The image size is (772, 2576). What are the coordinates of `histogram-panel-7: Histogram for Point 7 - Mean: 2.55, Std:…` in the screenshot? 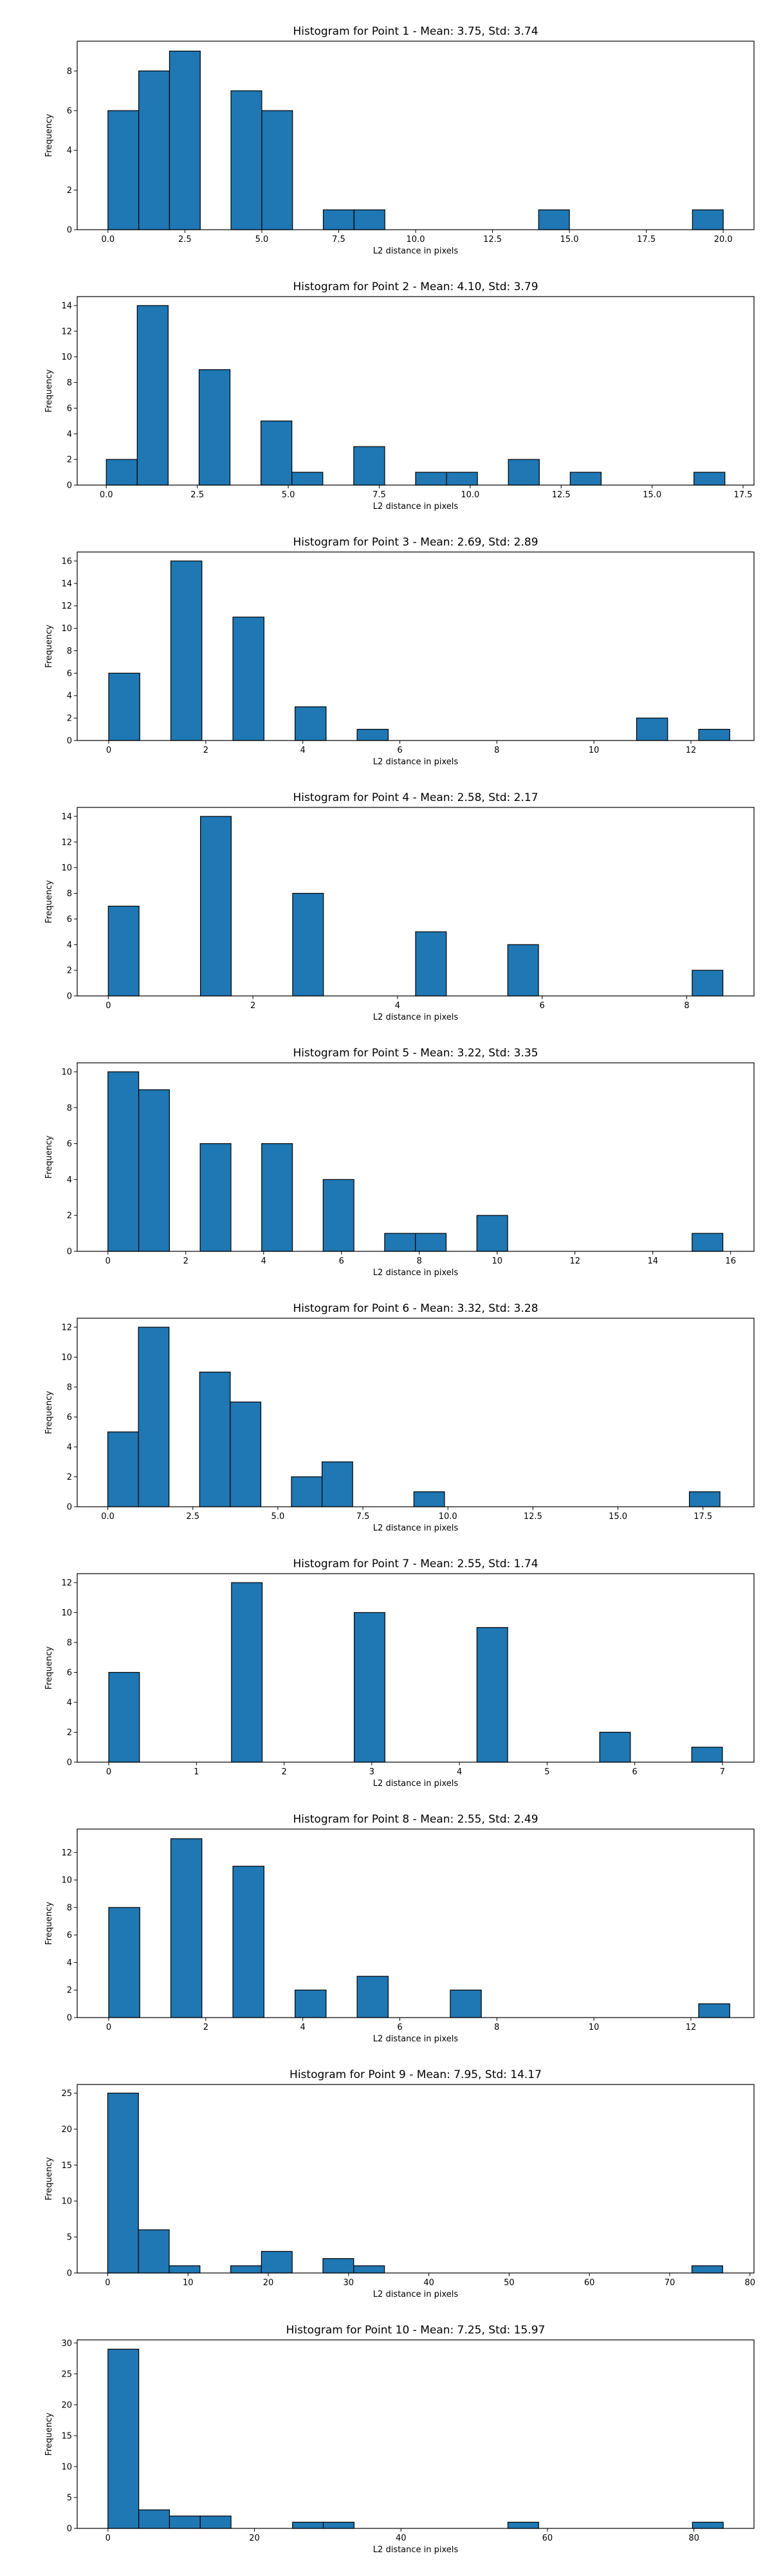 It's located at (399, 1673).